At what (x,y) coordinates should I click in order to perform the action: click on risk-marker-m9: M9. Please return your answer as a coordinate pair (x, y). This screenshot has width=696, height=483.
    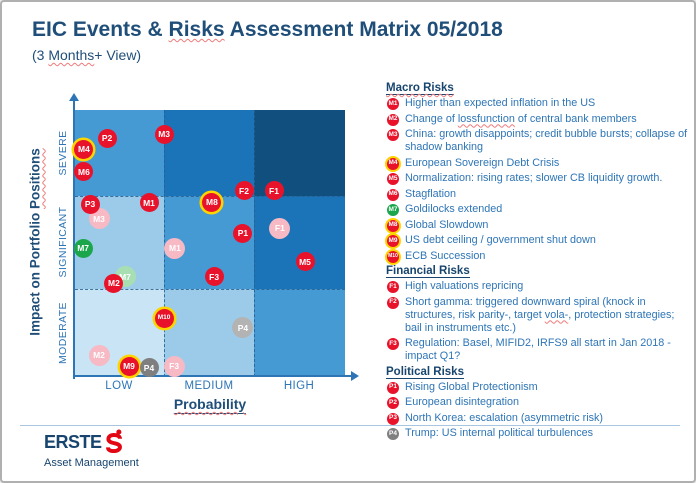
    Looking at the image, I should click on (129, 366).